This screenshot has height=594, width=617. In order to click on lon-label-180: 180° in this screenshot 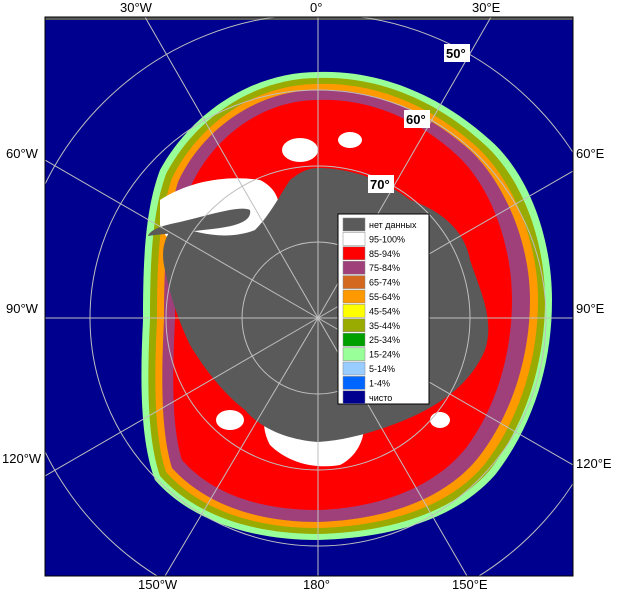, I will do `click(316, 584)`.